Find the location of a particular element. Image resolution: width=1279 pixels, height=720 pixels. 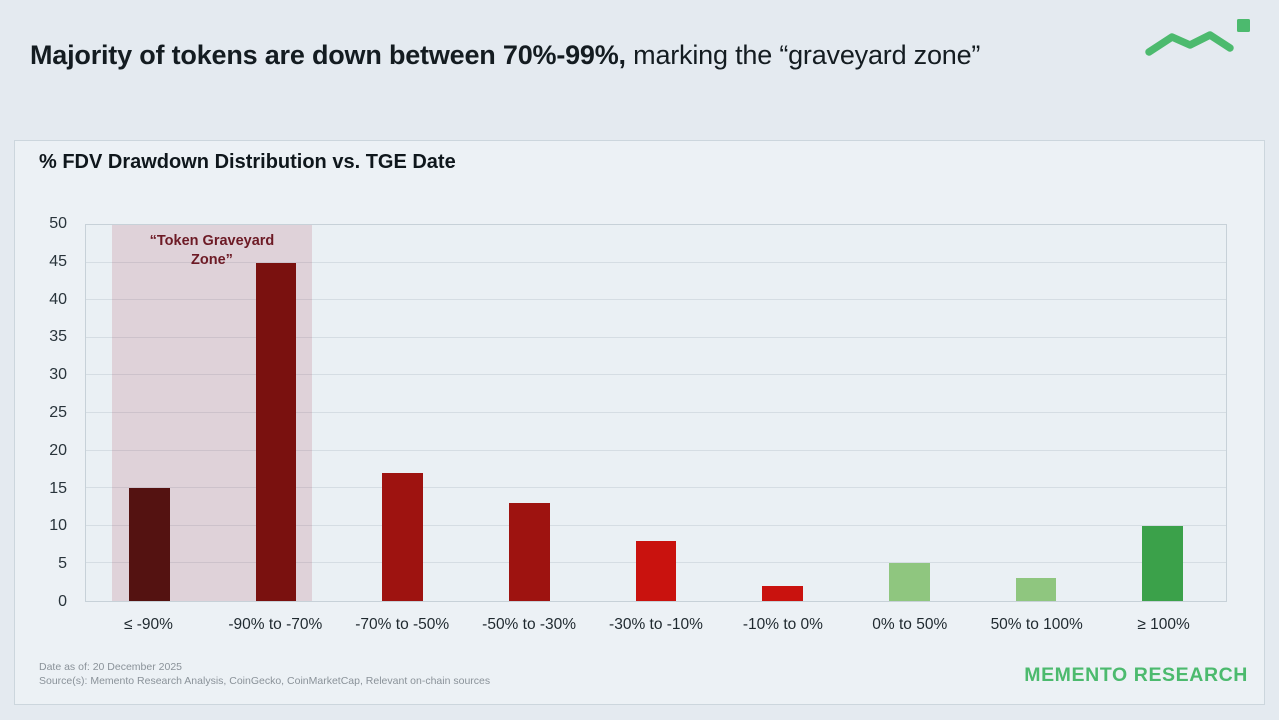

chart-title: % FDV Drawdown Distribution vs. TGE Date is located at coordinates (247, 162).